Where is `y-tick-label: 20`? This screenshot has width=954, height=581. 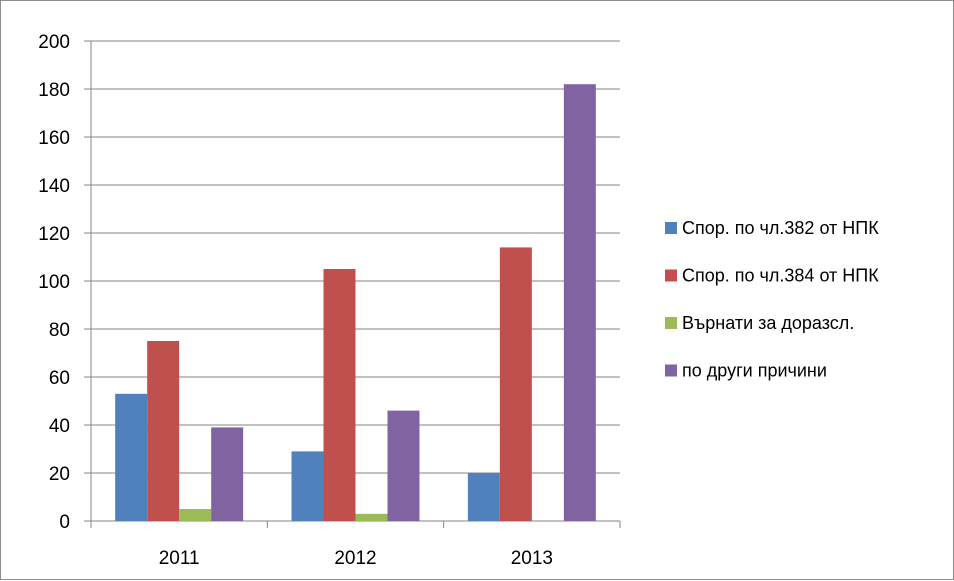 y-tick-label: 20 is located at coordinates (59, 474).